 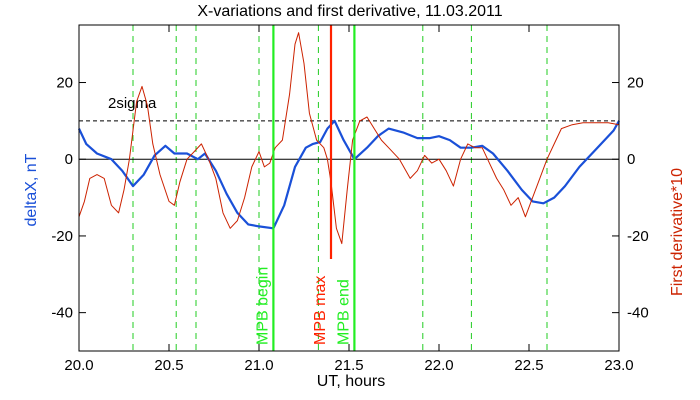 I want to click on threshold-label: 2sigma, so click(x=132, y=103).